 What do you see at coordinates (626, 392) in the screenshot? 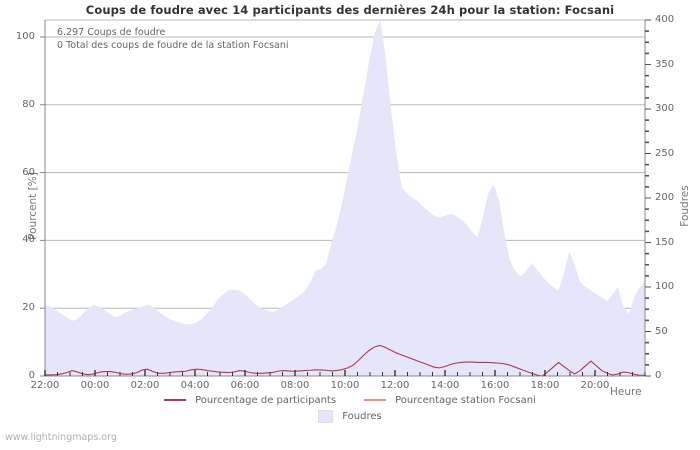
I see `x-axis-label: Heure` at bounding box center [626, 392].